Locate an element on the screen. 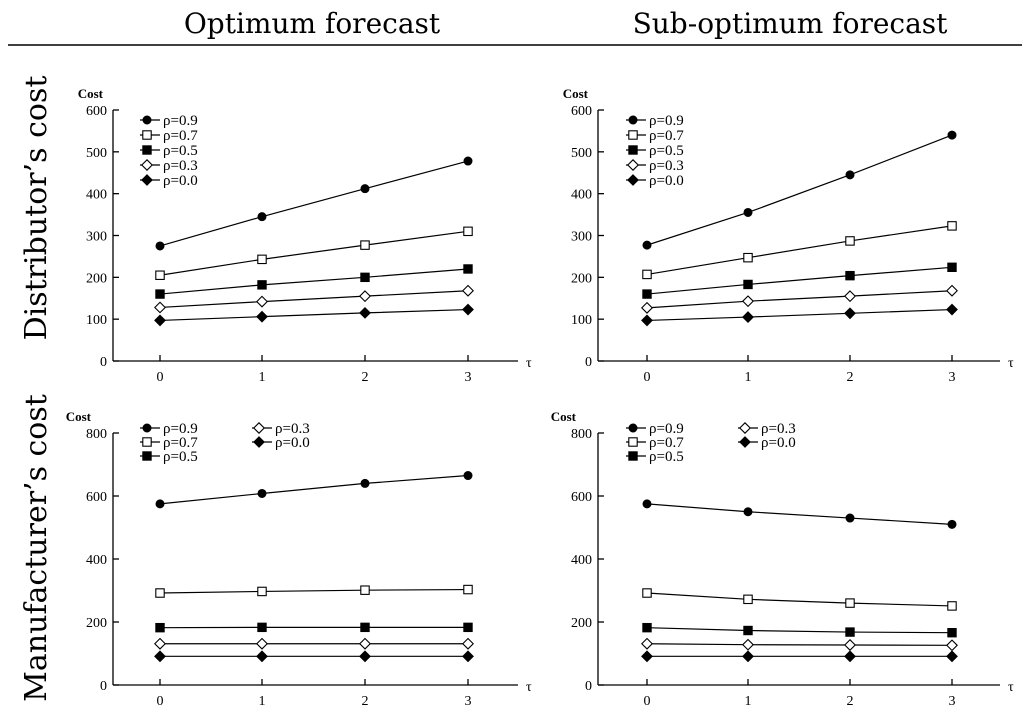 The height and width of the screenshot is (718, 1027). y-axis-label: Cost is located at coordinates (576, 93).